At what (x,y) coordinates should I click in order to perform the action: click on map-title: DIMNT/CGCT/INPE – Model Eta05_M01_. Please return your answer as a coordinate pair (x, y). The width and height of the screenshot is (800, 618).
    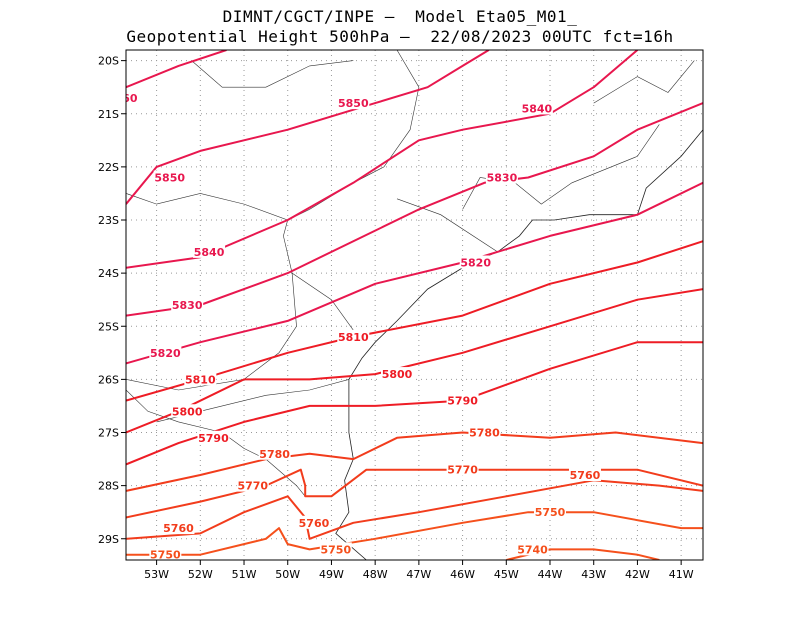
    Looking at the image, I should click on (400, 16).